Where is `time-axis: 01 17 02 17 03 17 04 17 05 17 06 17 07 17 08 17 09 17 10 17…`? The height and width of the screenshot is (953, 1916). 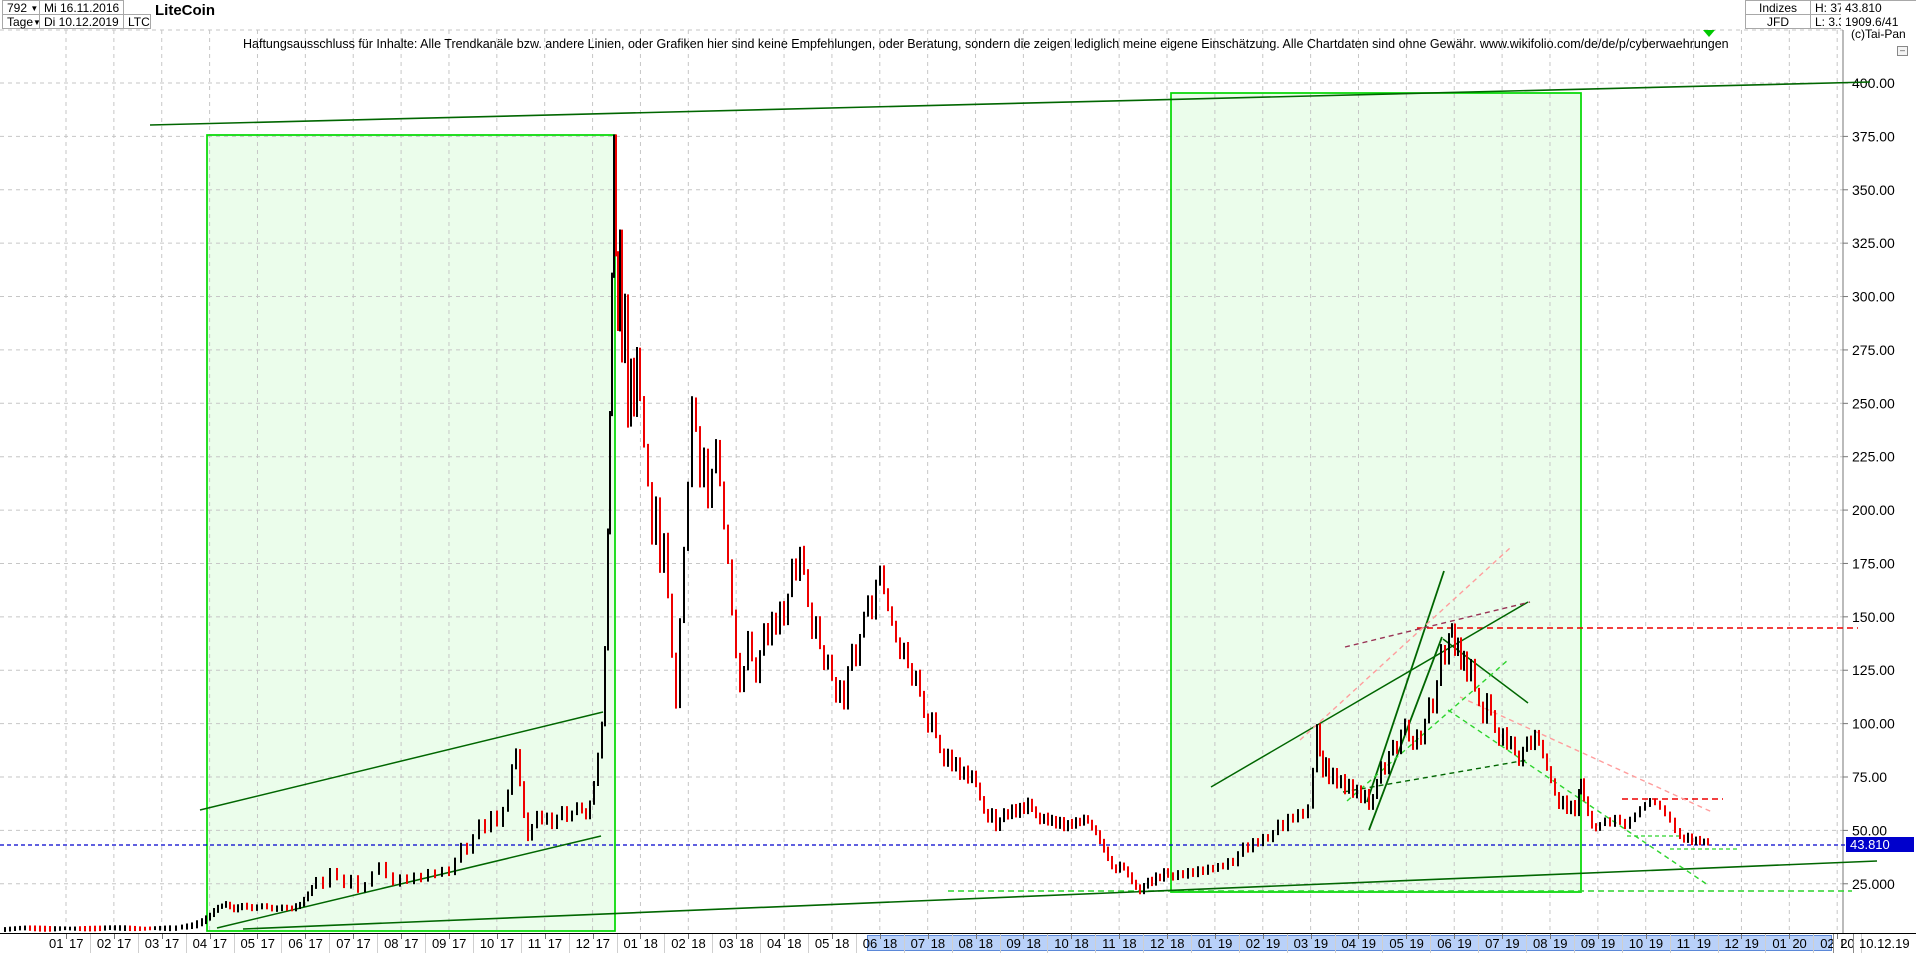 time-axis: 01 17 02 17 03 17 04 17 05 17 06 17 07 17 08 17 09 17 10 17… is located at coordinates (958, 943).